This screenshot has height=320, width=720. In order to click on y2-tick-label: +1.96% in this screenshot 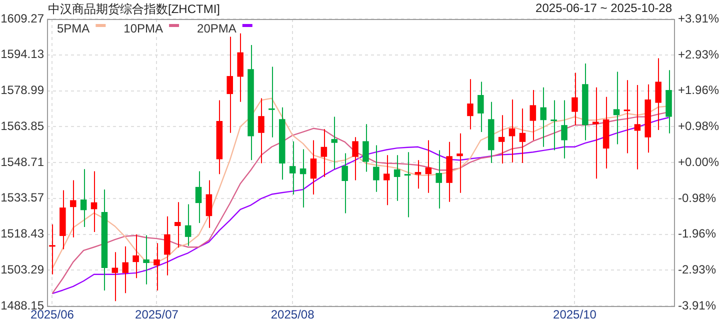, I will do `click(699, 89)`.